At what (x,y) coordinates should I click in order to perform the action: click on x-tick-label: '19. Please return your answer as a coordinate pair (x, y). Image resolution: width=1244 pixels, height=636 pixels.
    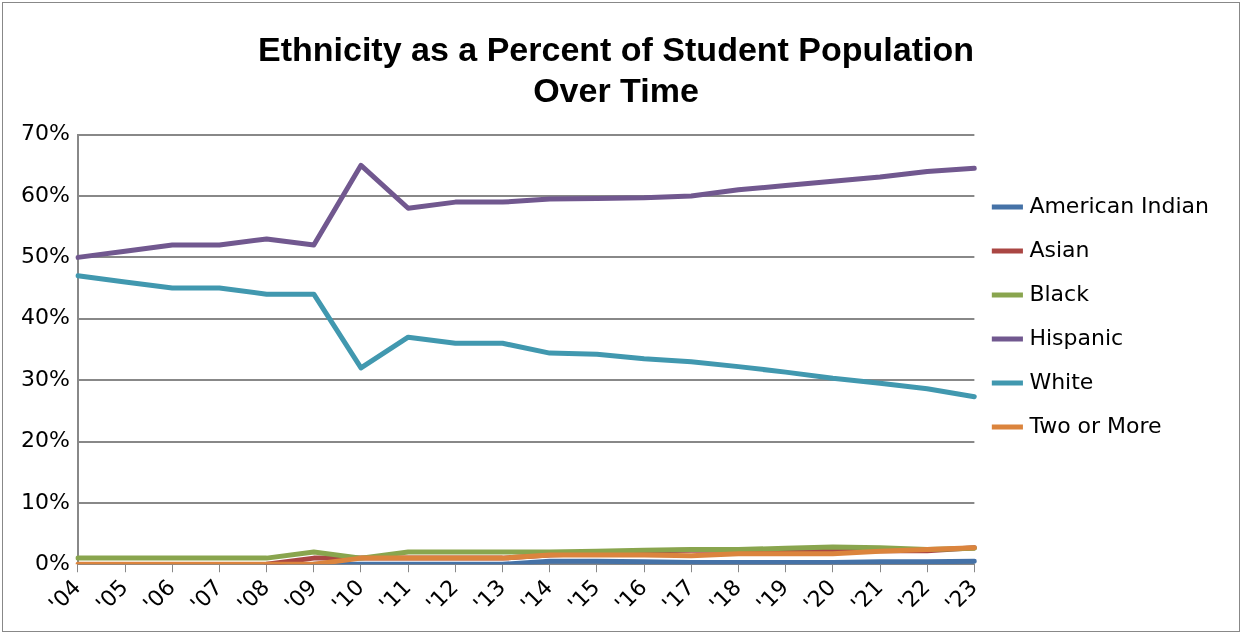
    Looking at the image, I should click on (772, 595).